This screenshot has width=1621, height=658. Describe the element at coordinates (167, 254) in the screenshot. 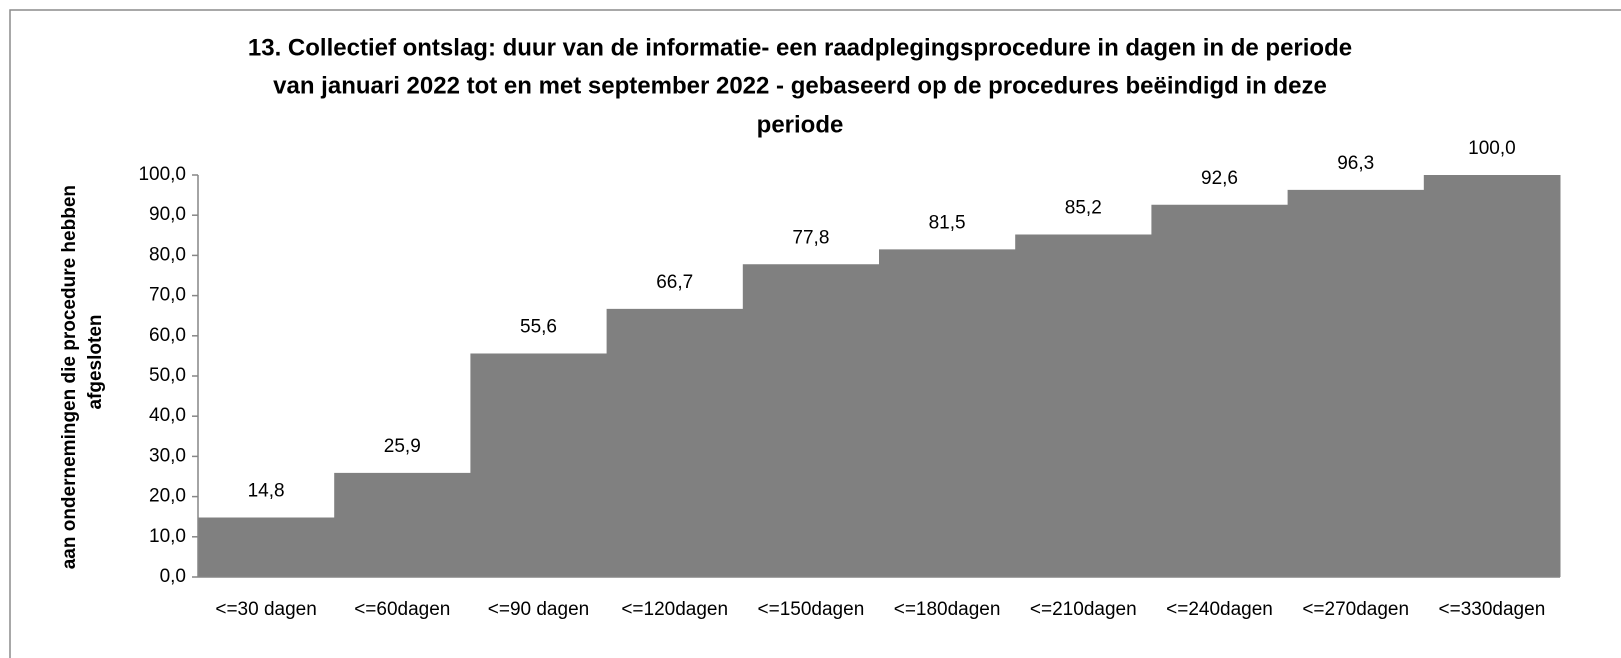

I see `y-tick-label: 80,0` at that location.